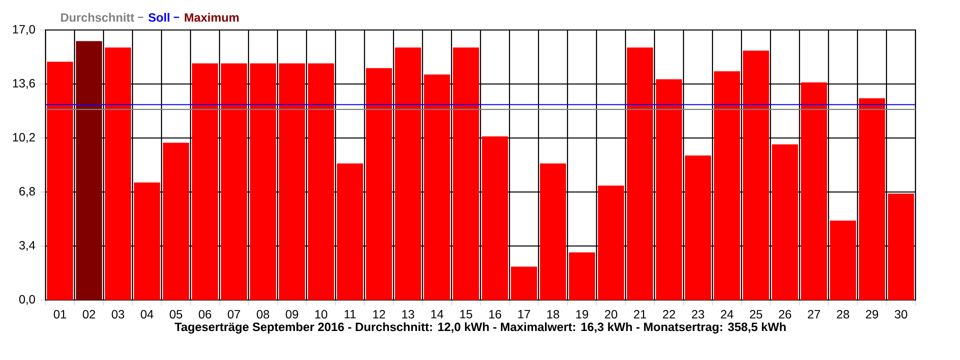 This screenshot has height=360, width=960. I want to click on x-tick-label: 10, so click(321, 314).